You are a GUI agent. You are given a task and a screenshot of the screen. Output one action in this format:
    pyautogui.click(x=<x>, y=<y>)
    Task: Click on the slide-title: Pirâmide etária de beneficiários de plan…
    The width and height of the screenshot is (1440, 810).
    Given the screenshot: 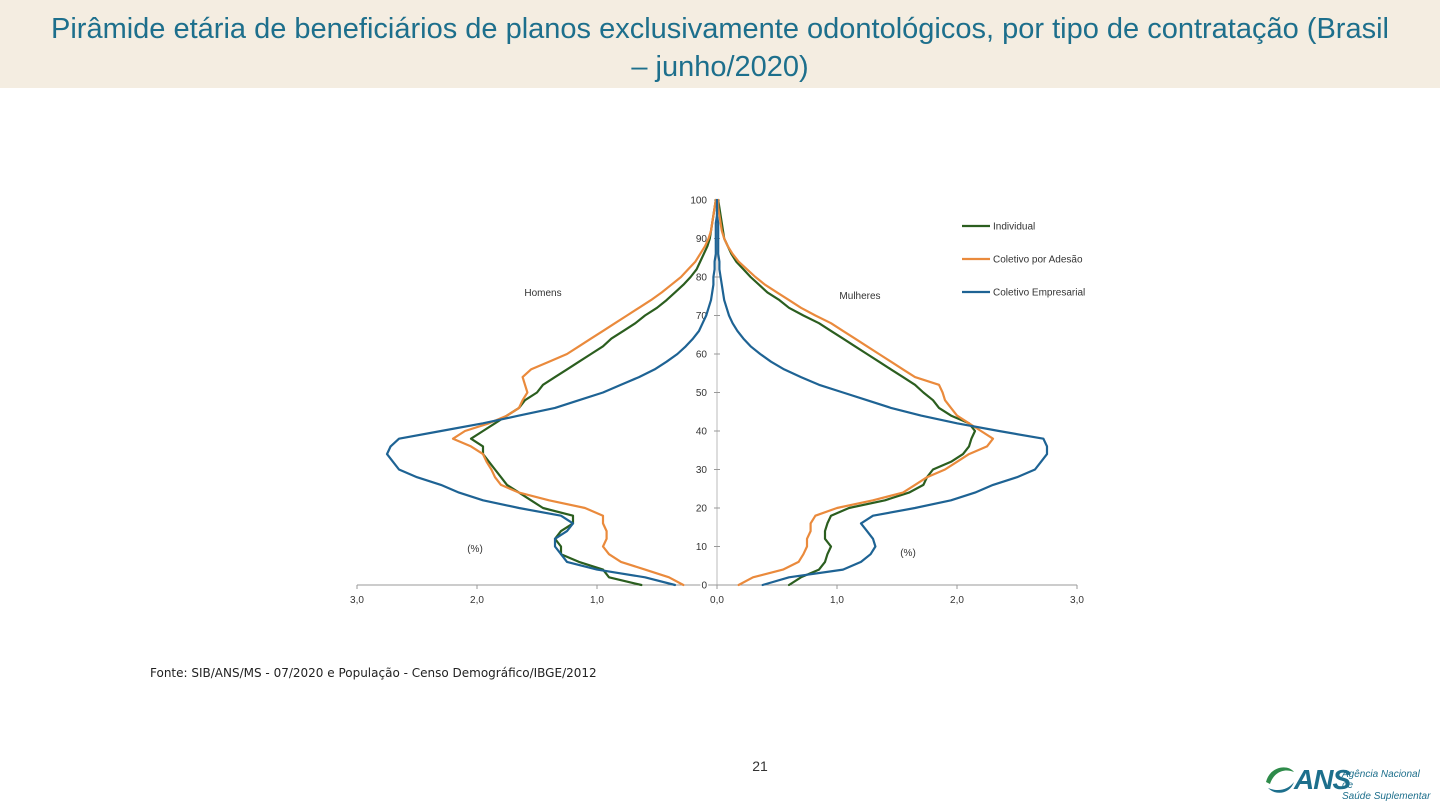 What is the action you would take?
    pyautogui.click(x=720, y=48)
    